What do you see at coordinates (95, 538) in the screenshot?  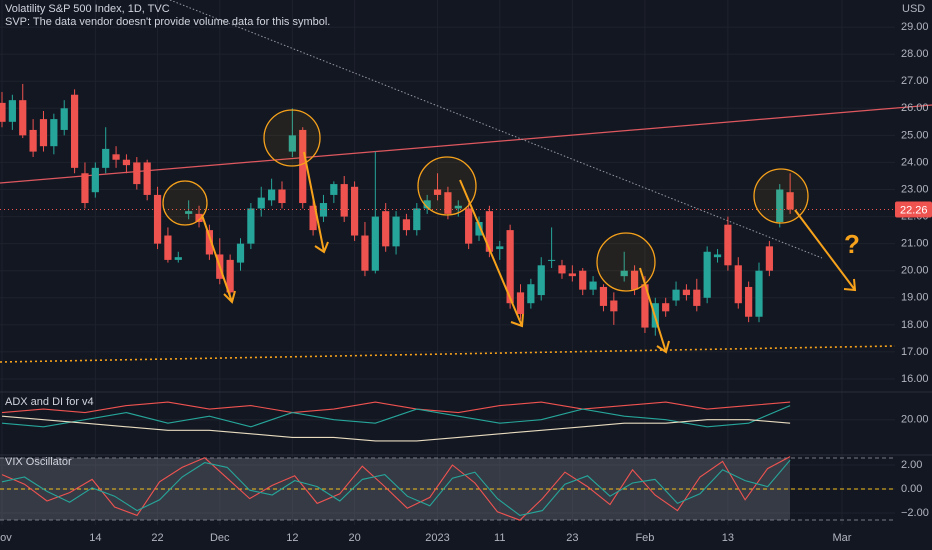 I see `x-tick-label: 14` at bounding box center [95, 538].